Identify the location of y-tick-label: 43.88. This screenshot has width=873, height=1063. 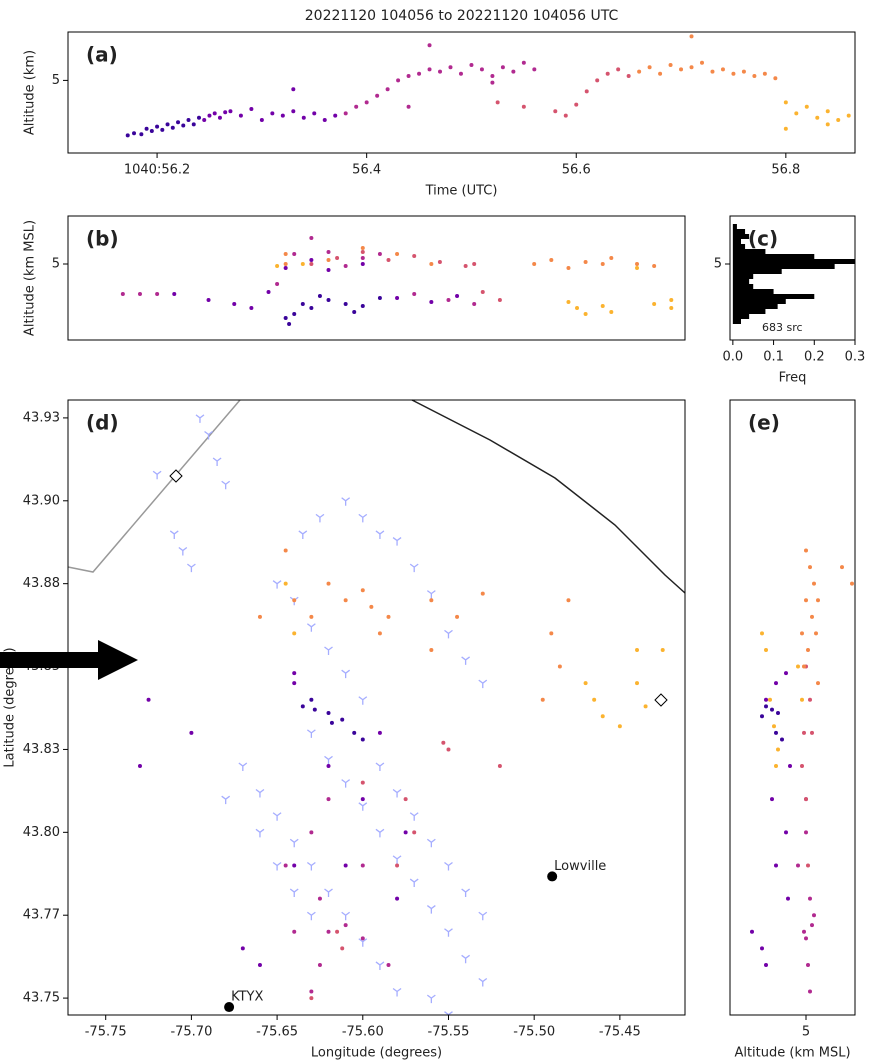
(41, 583).